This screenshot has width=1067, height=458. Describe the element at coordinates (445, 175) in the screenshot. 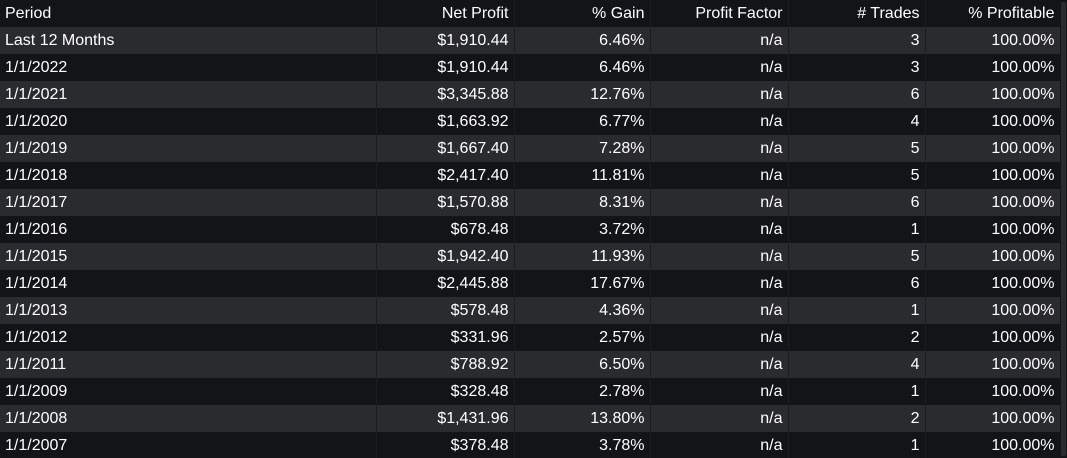

I see `cell-net-profit: $2,417.40` at that location.